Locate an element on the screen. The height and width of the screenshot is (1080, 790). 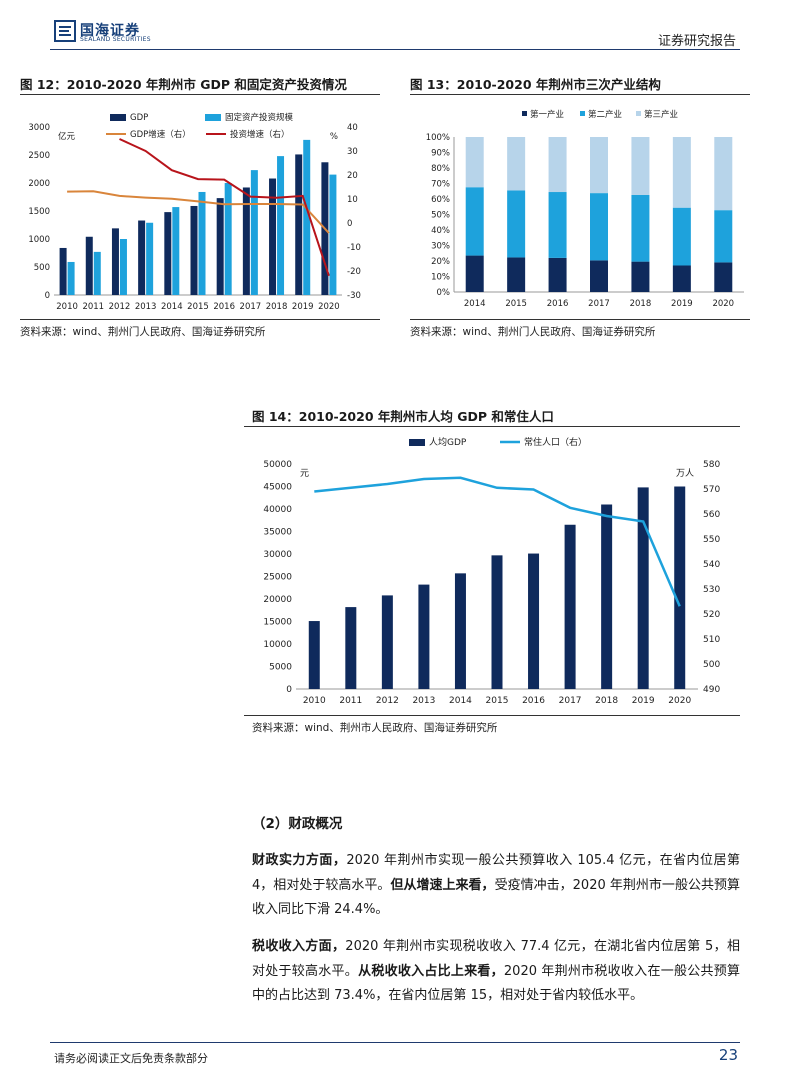
legend-label: 第三产业 is located at coordinates (661, 114).